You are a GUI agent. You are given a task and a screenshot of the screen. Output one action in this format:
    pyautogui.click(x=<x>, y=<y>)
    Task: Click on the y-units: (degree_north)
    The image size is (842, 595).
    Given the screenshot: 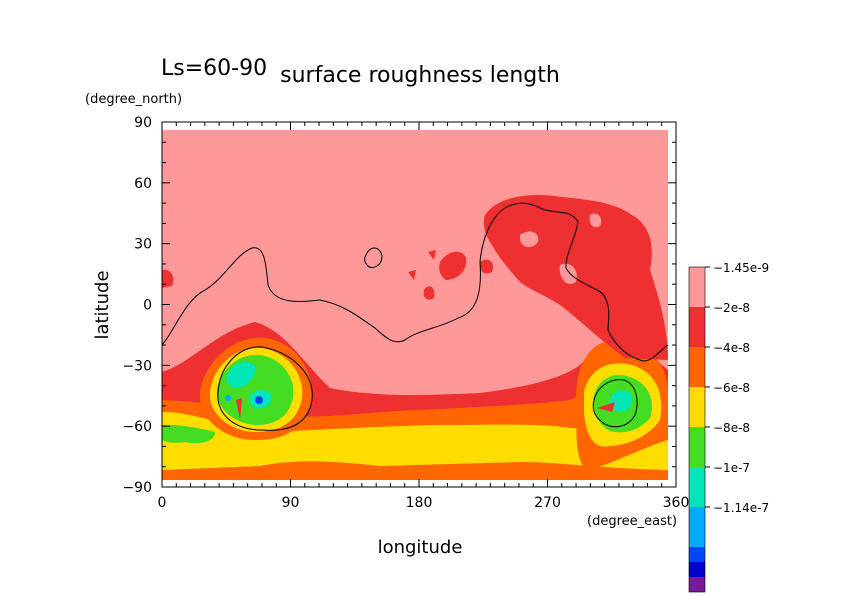 What is the action you would take?
    pyautogui.click(x=133, y=99)
    